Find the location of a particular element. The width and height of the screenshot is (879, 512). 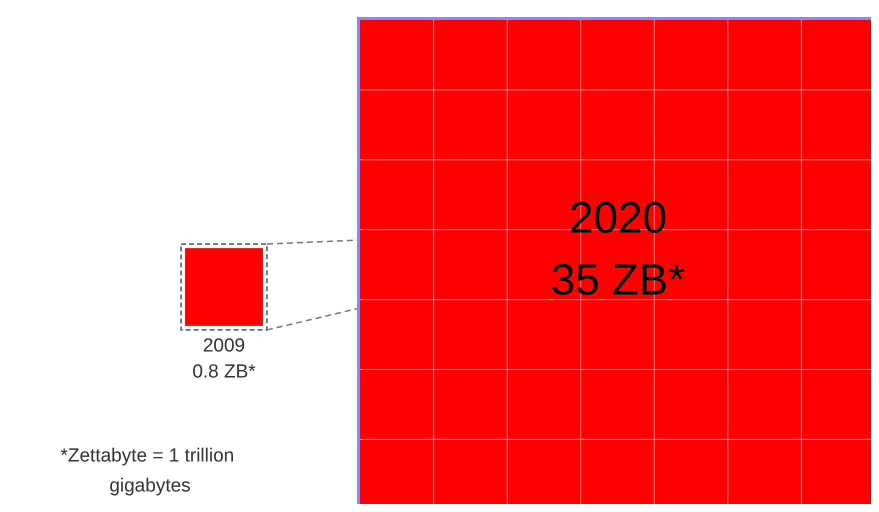

category-label: 2020 is located at coordinates (618, 218).